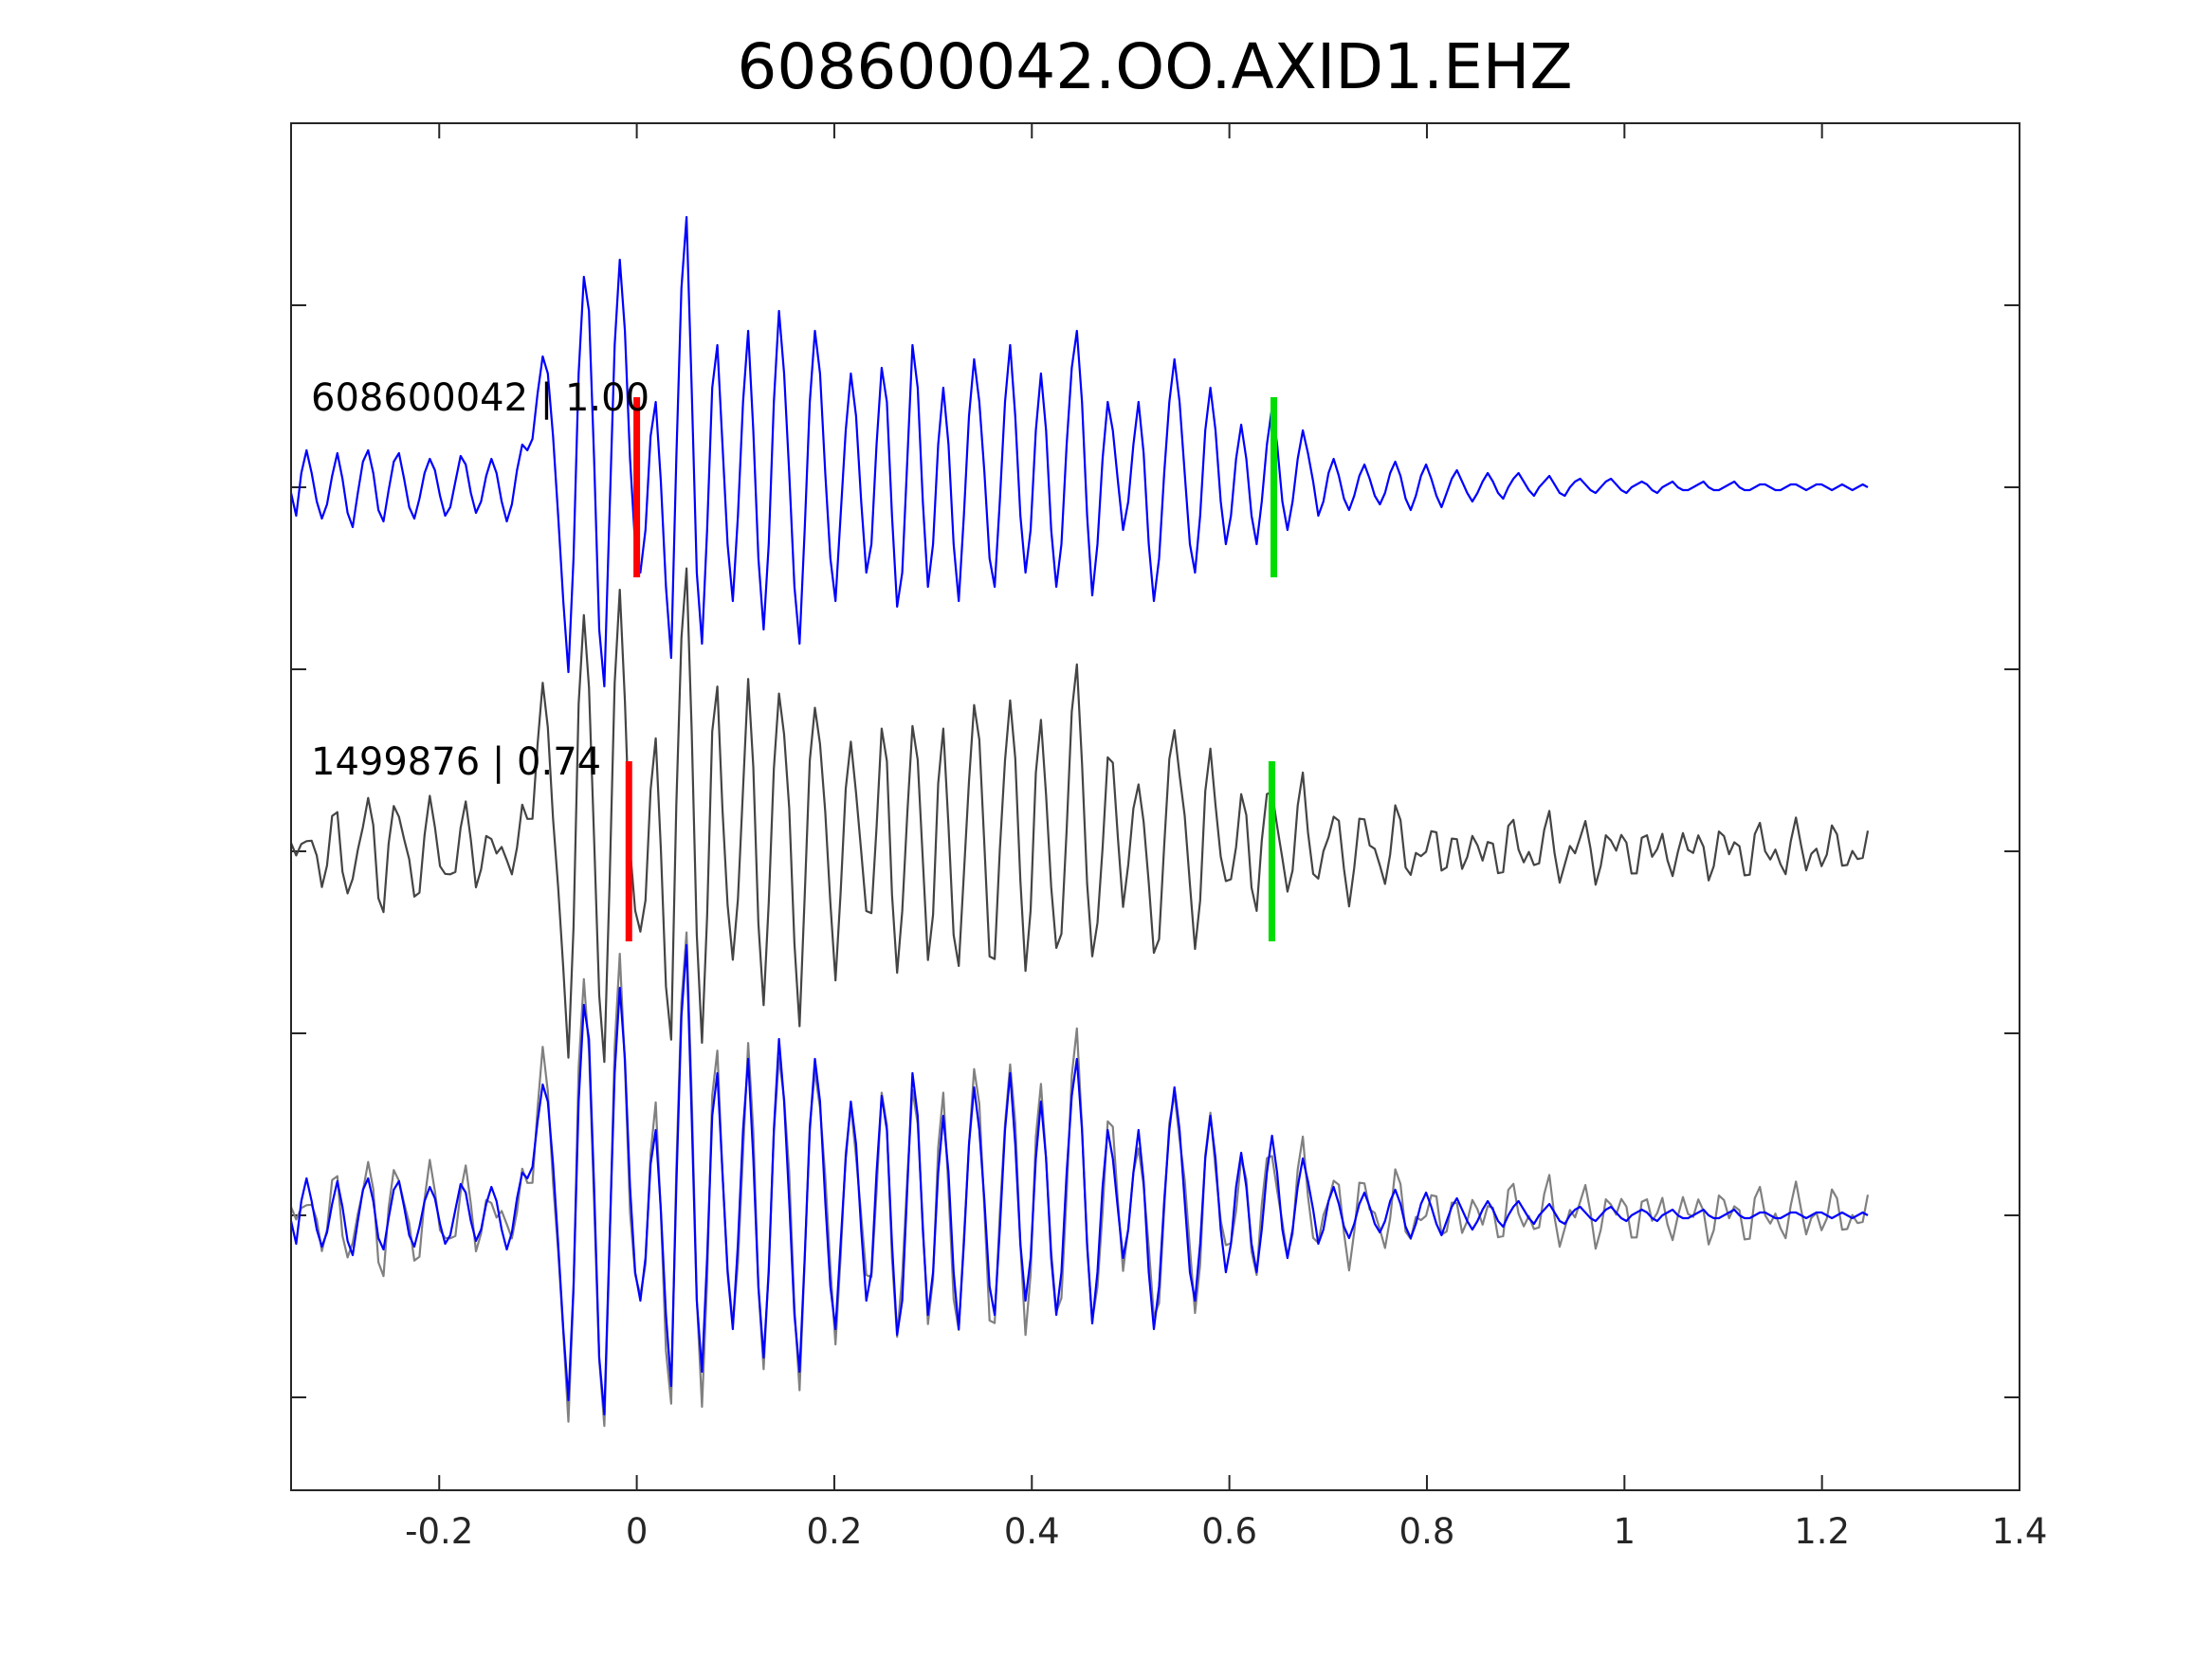  Describe the element at coordinates (480, 398) in the screenshot. I see `template-label: 608600042 | 1.00` at that location.